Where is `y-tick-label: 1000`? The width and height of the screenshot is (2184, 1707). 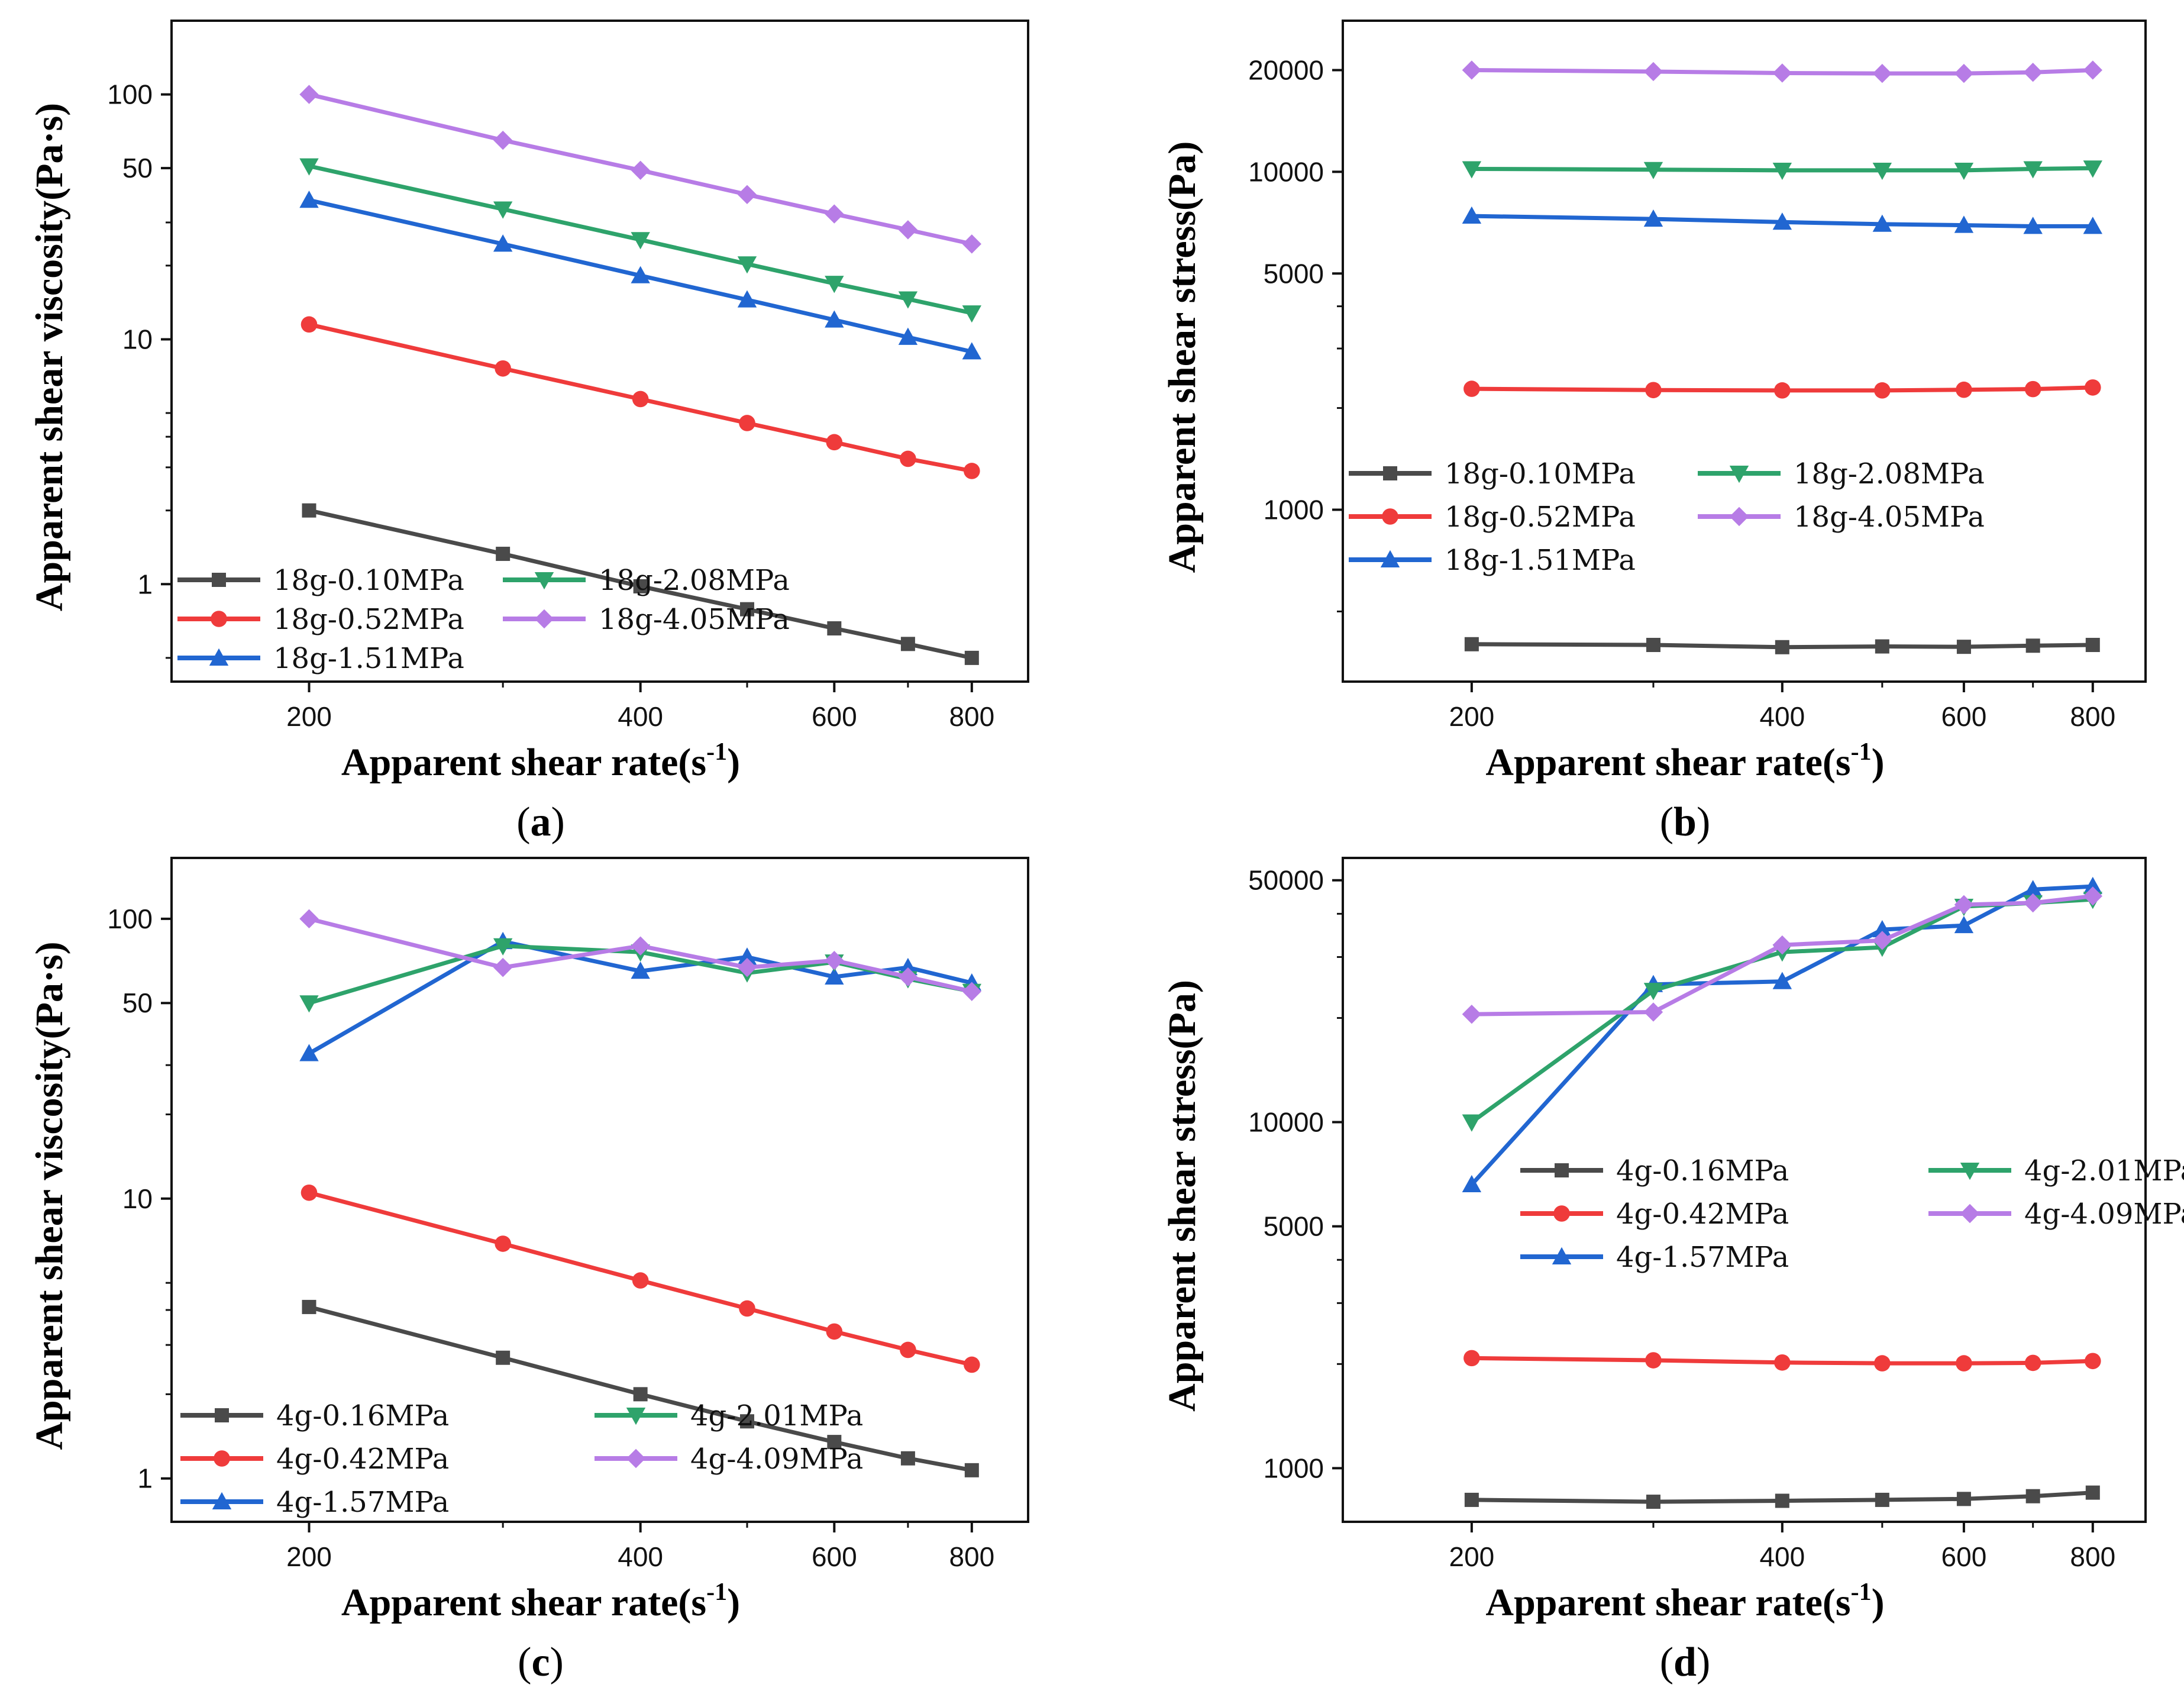
y-tick-label: 1000 is located at coordinates (1294, 1468).